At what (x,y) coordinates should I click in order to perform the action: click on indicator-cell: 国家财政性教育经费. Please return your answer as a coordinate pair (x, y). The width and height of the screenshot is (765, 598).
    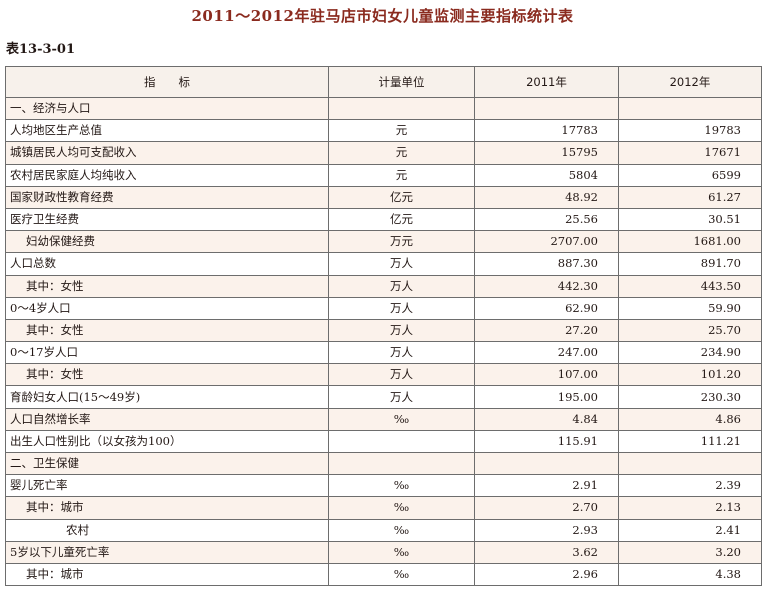
    Looking at the image, I should click on (167, 197).